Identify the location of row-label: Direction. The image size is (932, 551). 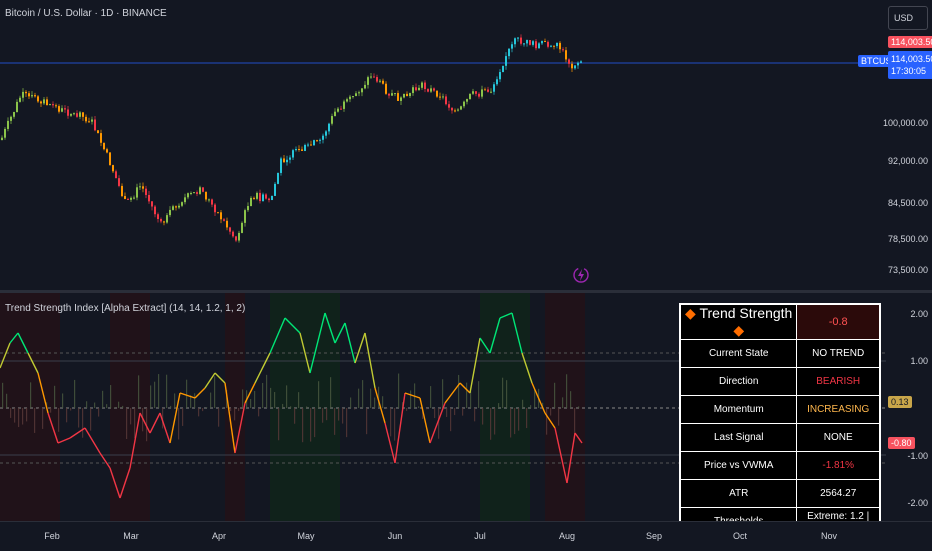
(739, 382).